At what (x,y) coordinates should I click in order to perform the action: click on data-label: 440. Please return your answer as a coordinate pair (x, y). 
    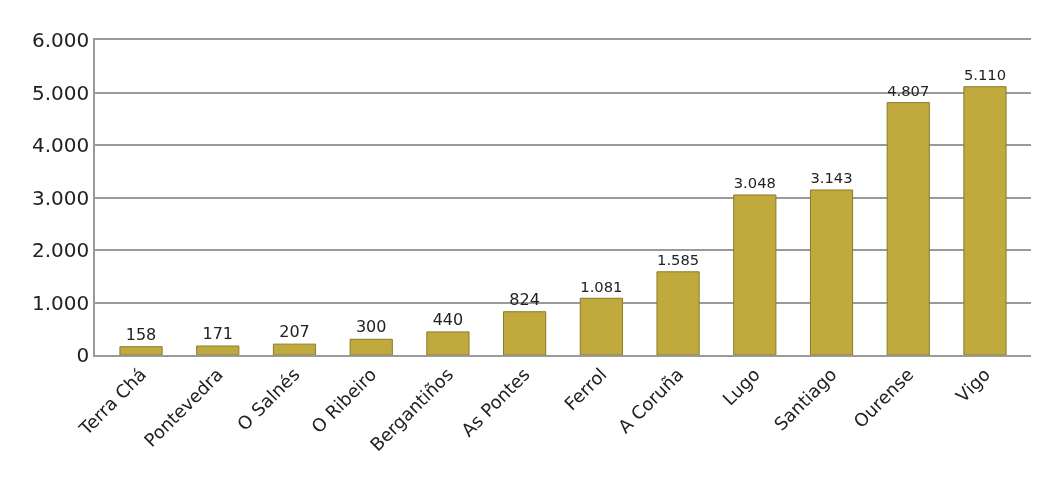
    Looking at the image, I should click on (448, 319).